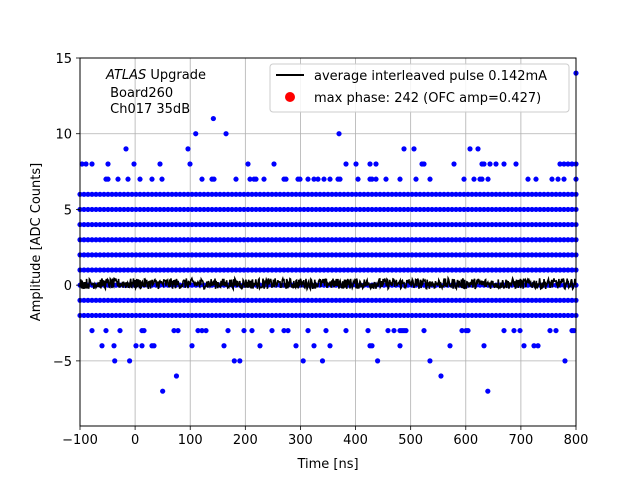  I want to click on x-tick-label: 700, so click(520, 440).